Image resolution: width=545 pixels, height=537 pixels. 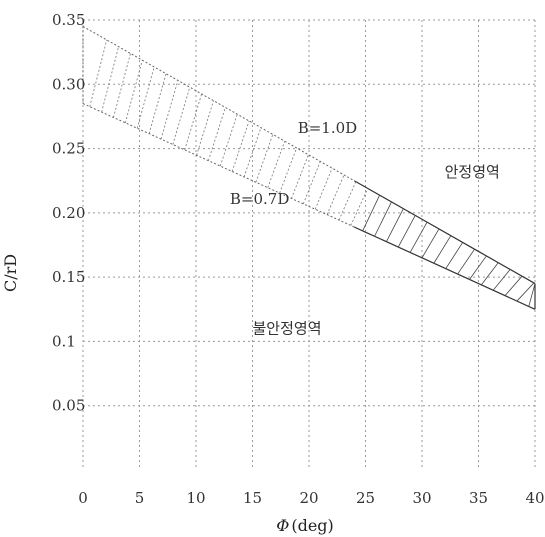 What do you see at coordinates (68, 84) in the screenshot?
I see `y-tick-label: 0.30` at bounding box center [68, 84].